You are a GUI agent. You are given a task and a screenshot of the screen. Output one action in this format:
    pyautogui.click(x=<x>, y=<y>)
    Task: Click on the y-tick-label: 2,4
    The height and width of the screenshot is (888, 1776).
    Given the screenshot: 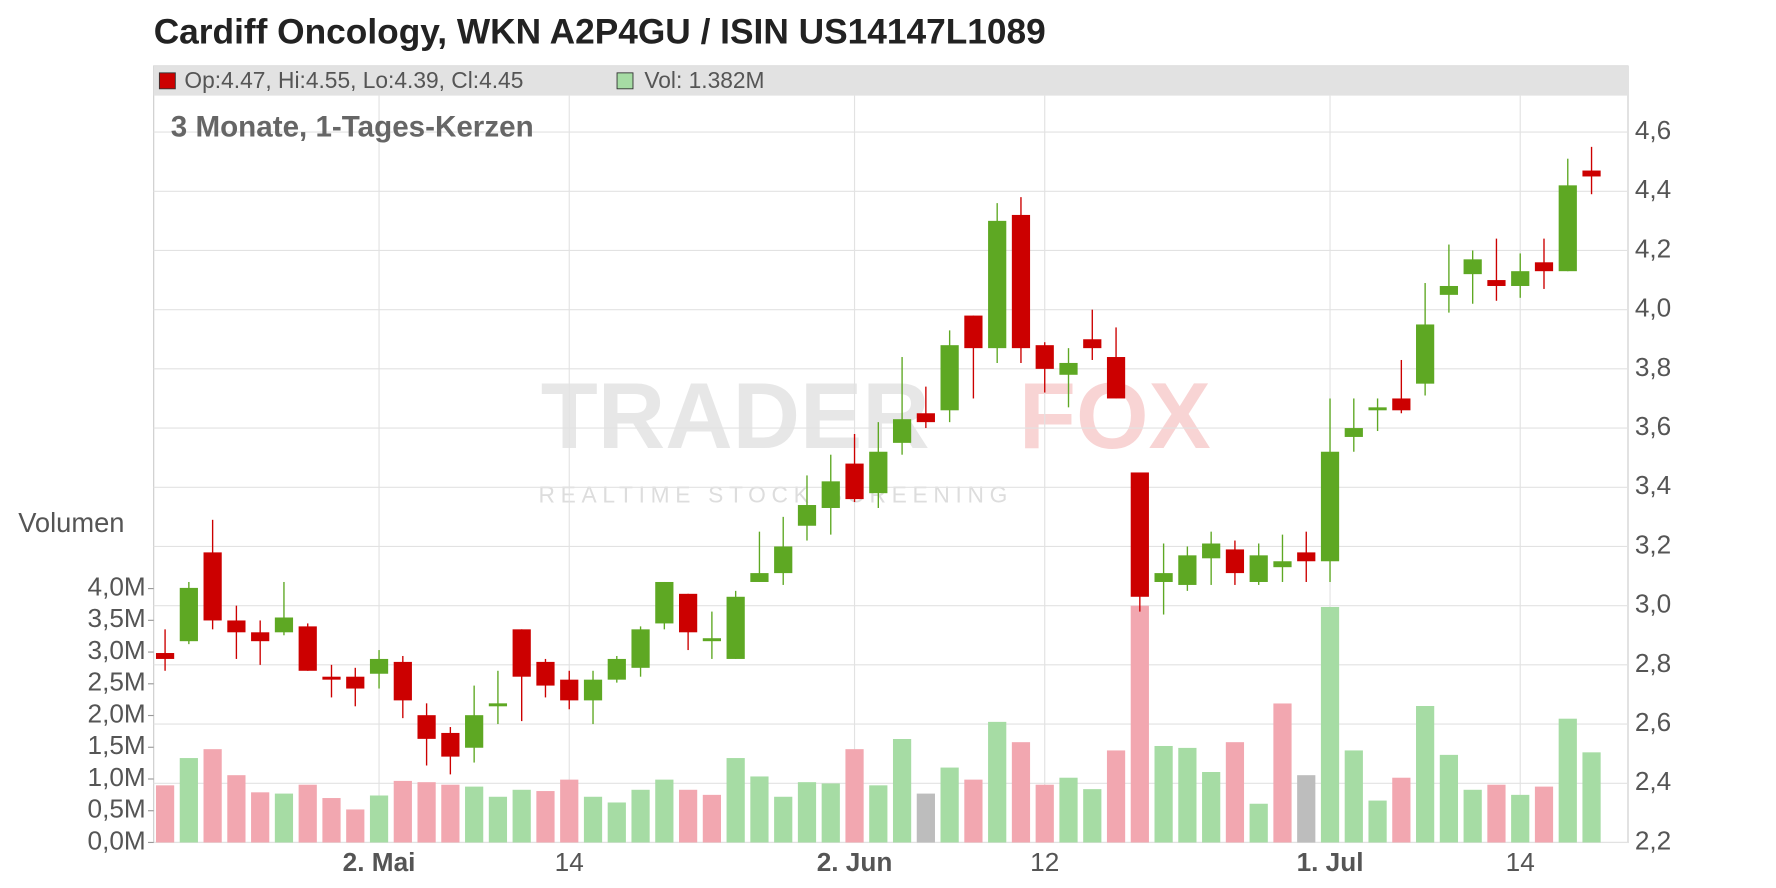 What is the action you would take?
    pyautogui.click(x=1653, y=781)
    